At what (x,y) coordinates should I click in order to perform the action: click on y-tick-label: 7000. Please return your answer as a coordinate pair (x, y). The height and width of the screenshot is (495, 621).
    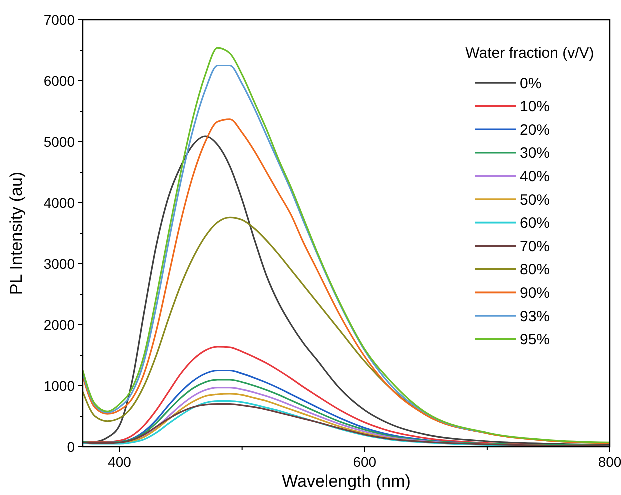
    Looking at the image, I should click on (60, 20).